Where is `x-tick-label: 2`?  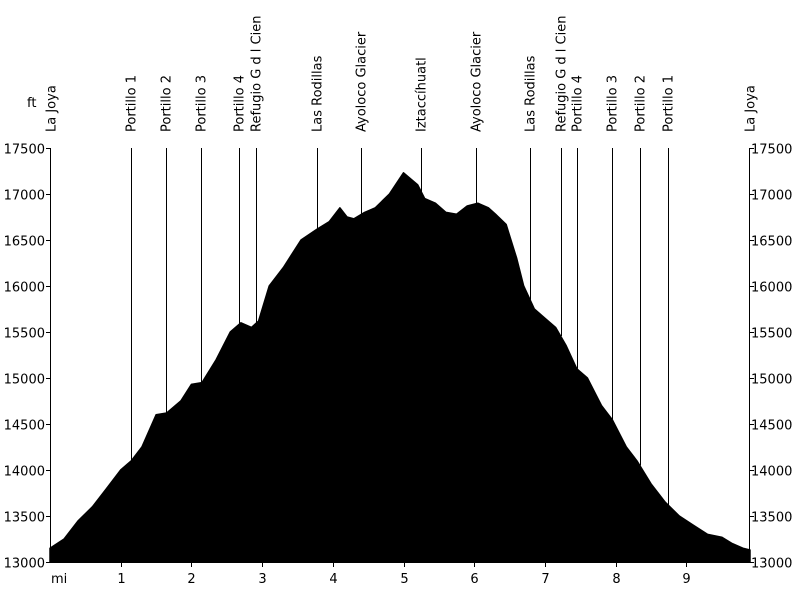 x-tick-label: 2 is located at coordinates (191, 579).